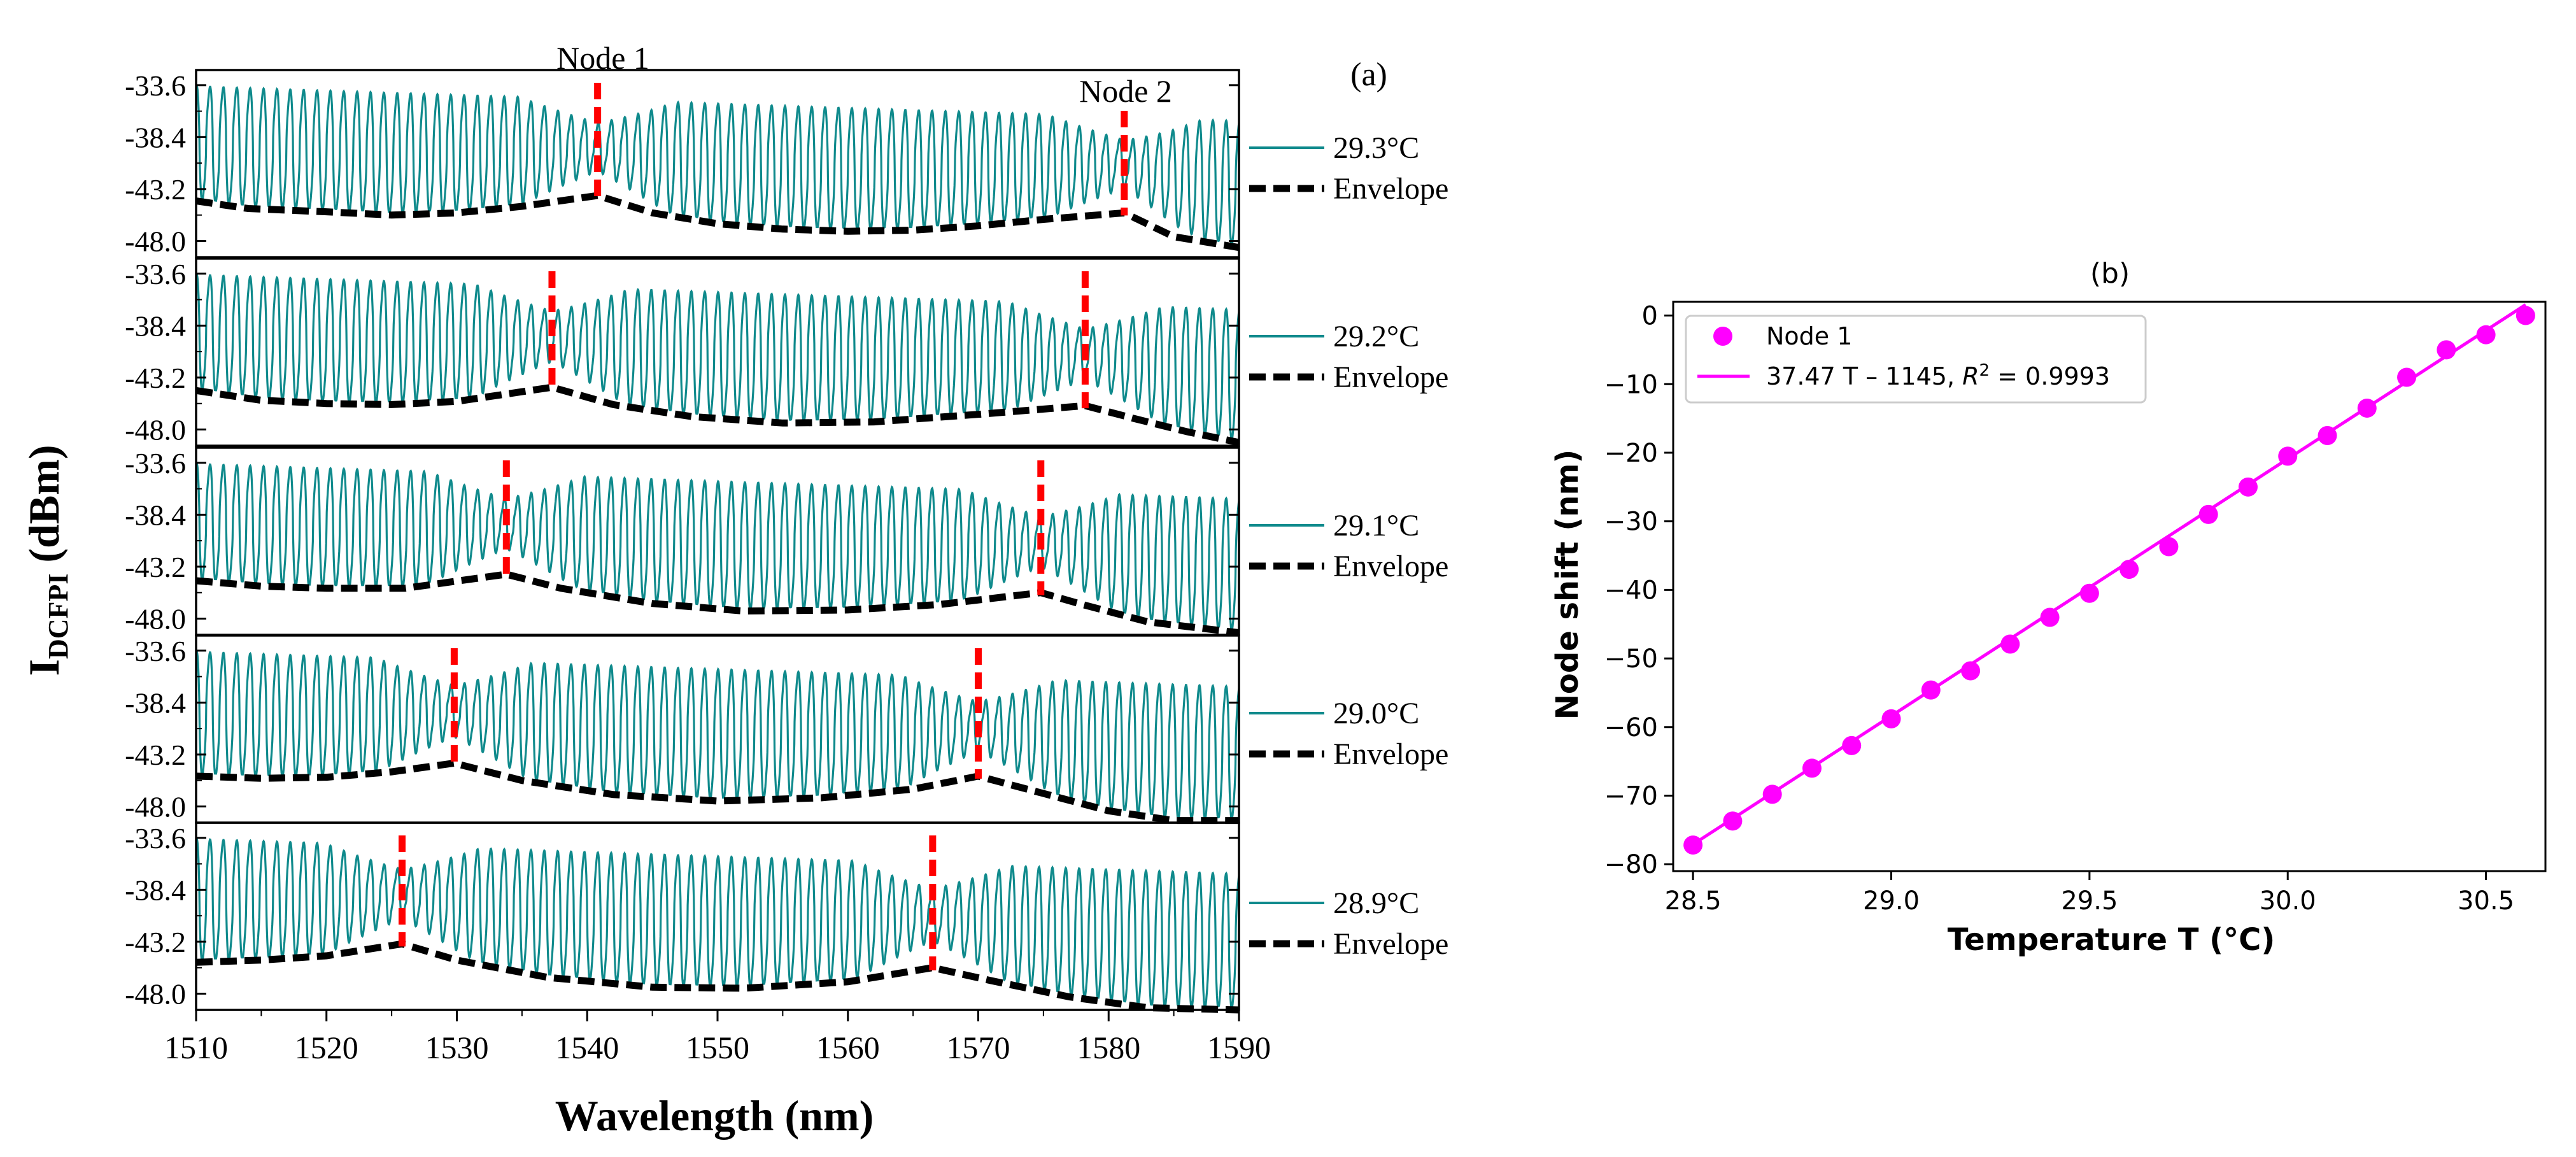  Describe the element at coordinates (602, 58) in the screenshot. I see `node-1-label: Node 1` at that location.